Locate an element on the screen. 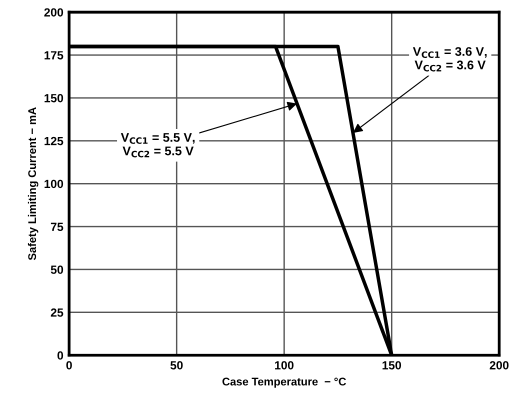 The width and height of the screenshot is (512, 406). y-tick-label: 100 is located at coordinates (54, 184).